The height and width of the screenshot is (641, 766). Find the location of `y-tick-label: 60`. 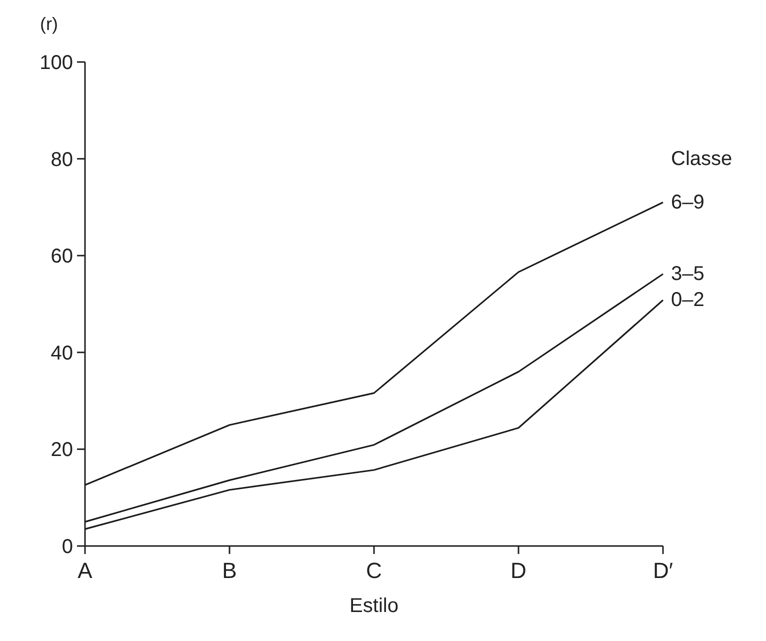

y-tick-label: 60 is located at coordinates (61, 257).